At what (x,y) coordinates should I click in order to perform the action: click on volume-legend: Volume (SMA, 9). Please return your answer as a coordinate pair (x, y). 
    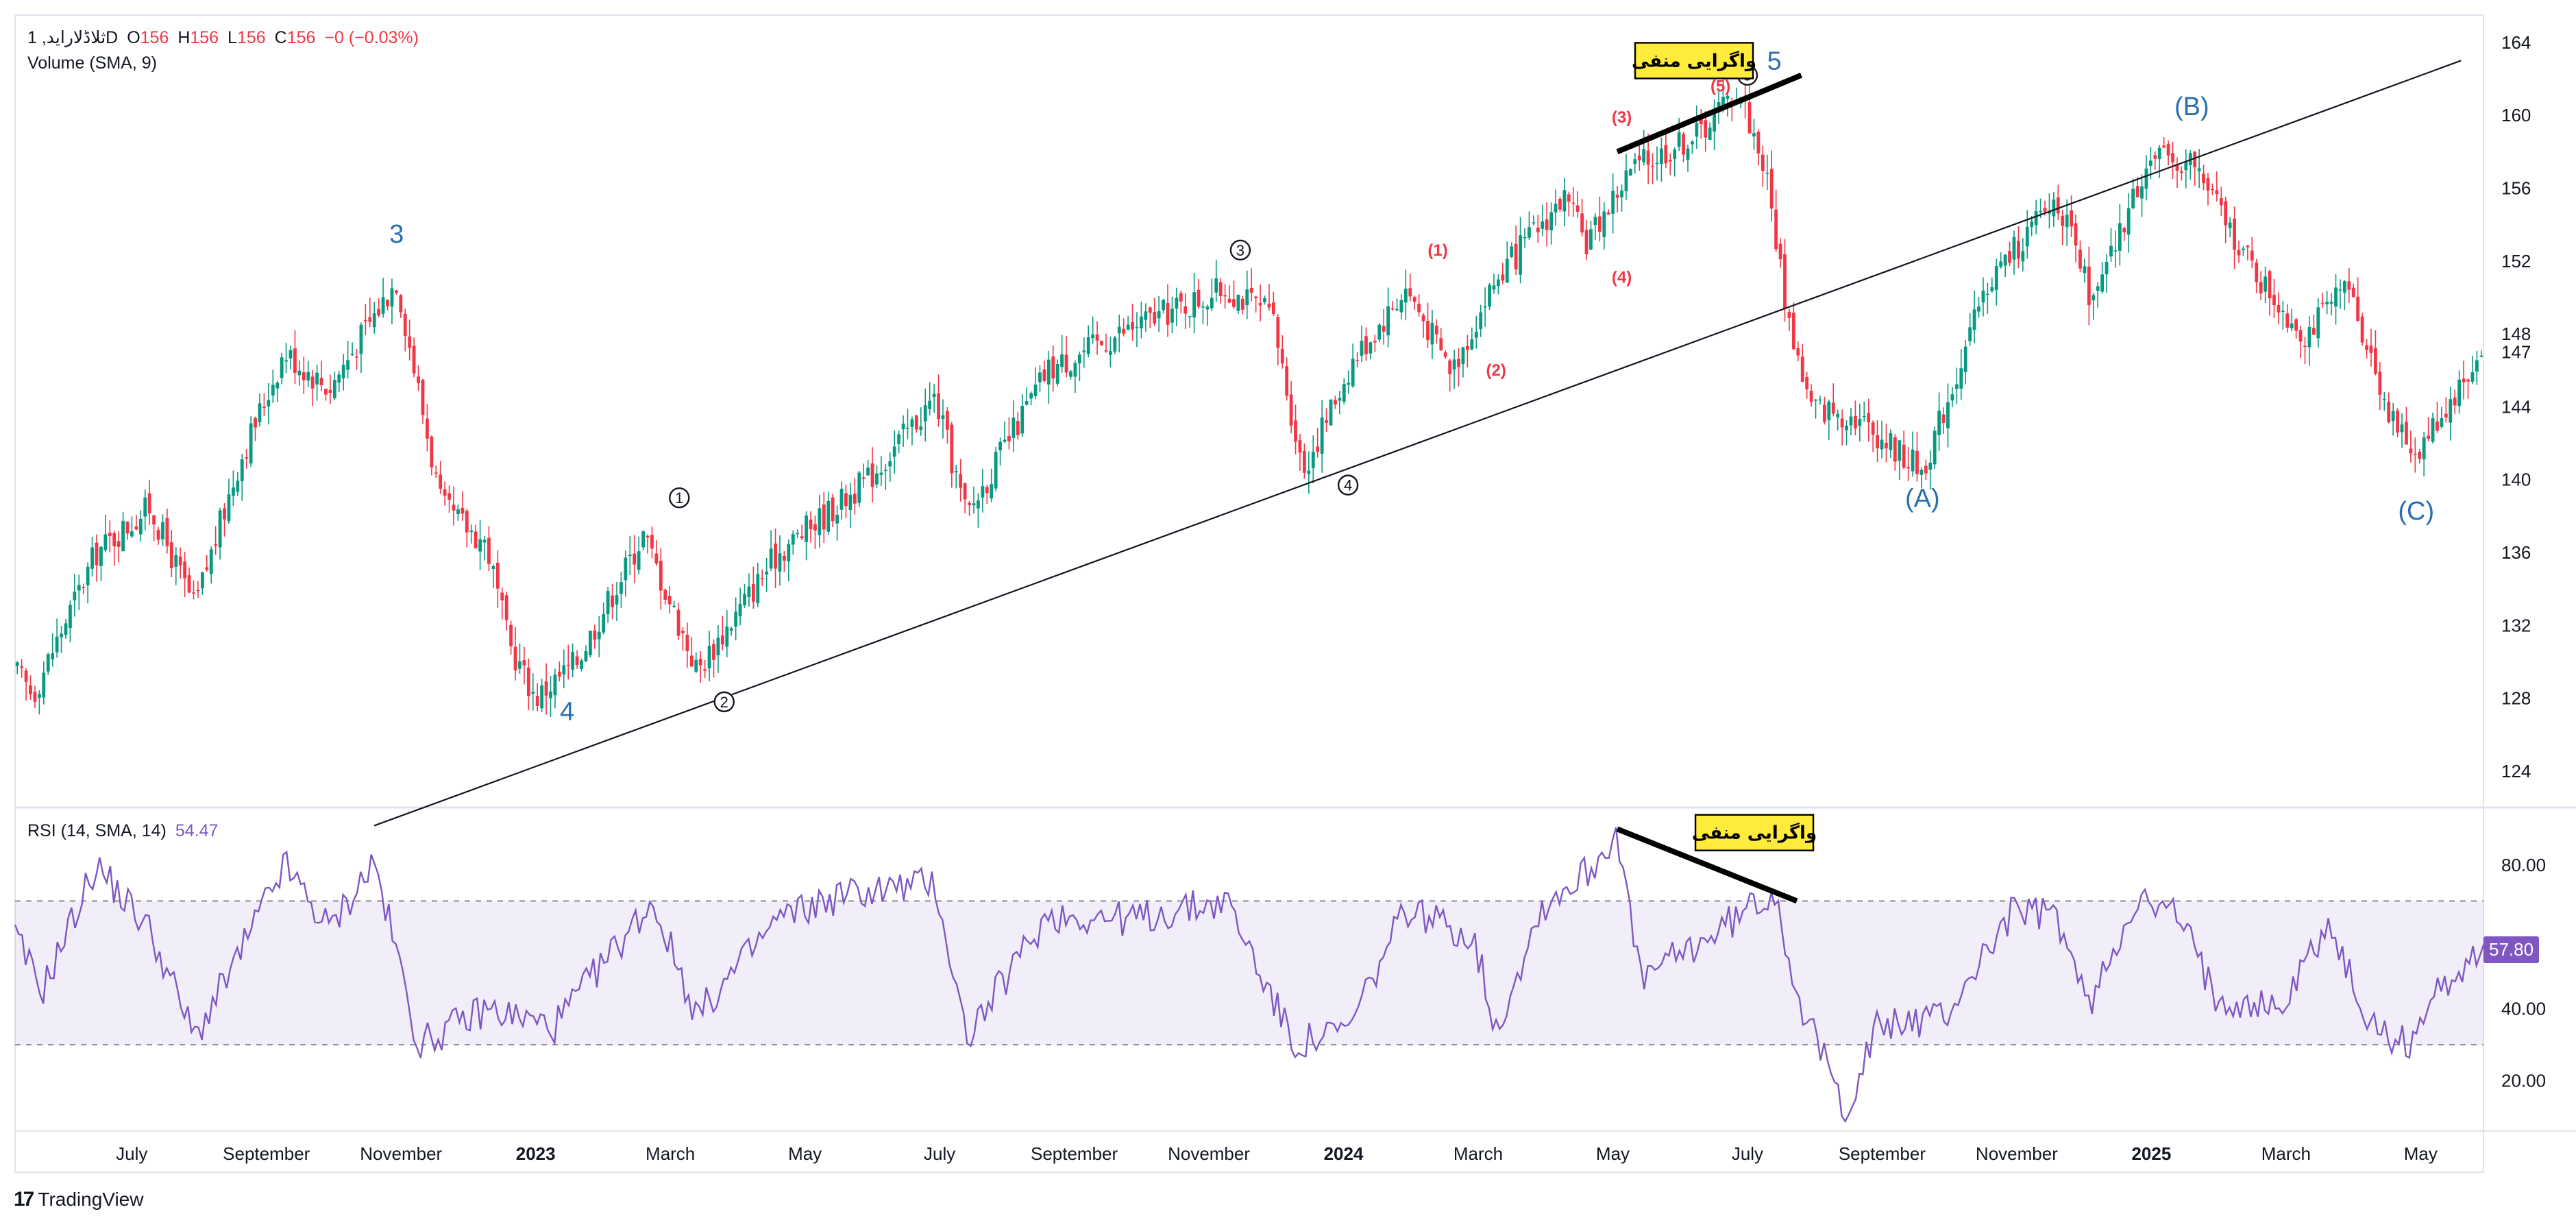
    Looking at the image, I should click on (94, 63).